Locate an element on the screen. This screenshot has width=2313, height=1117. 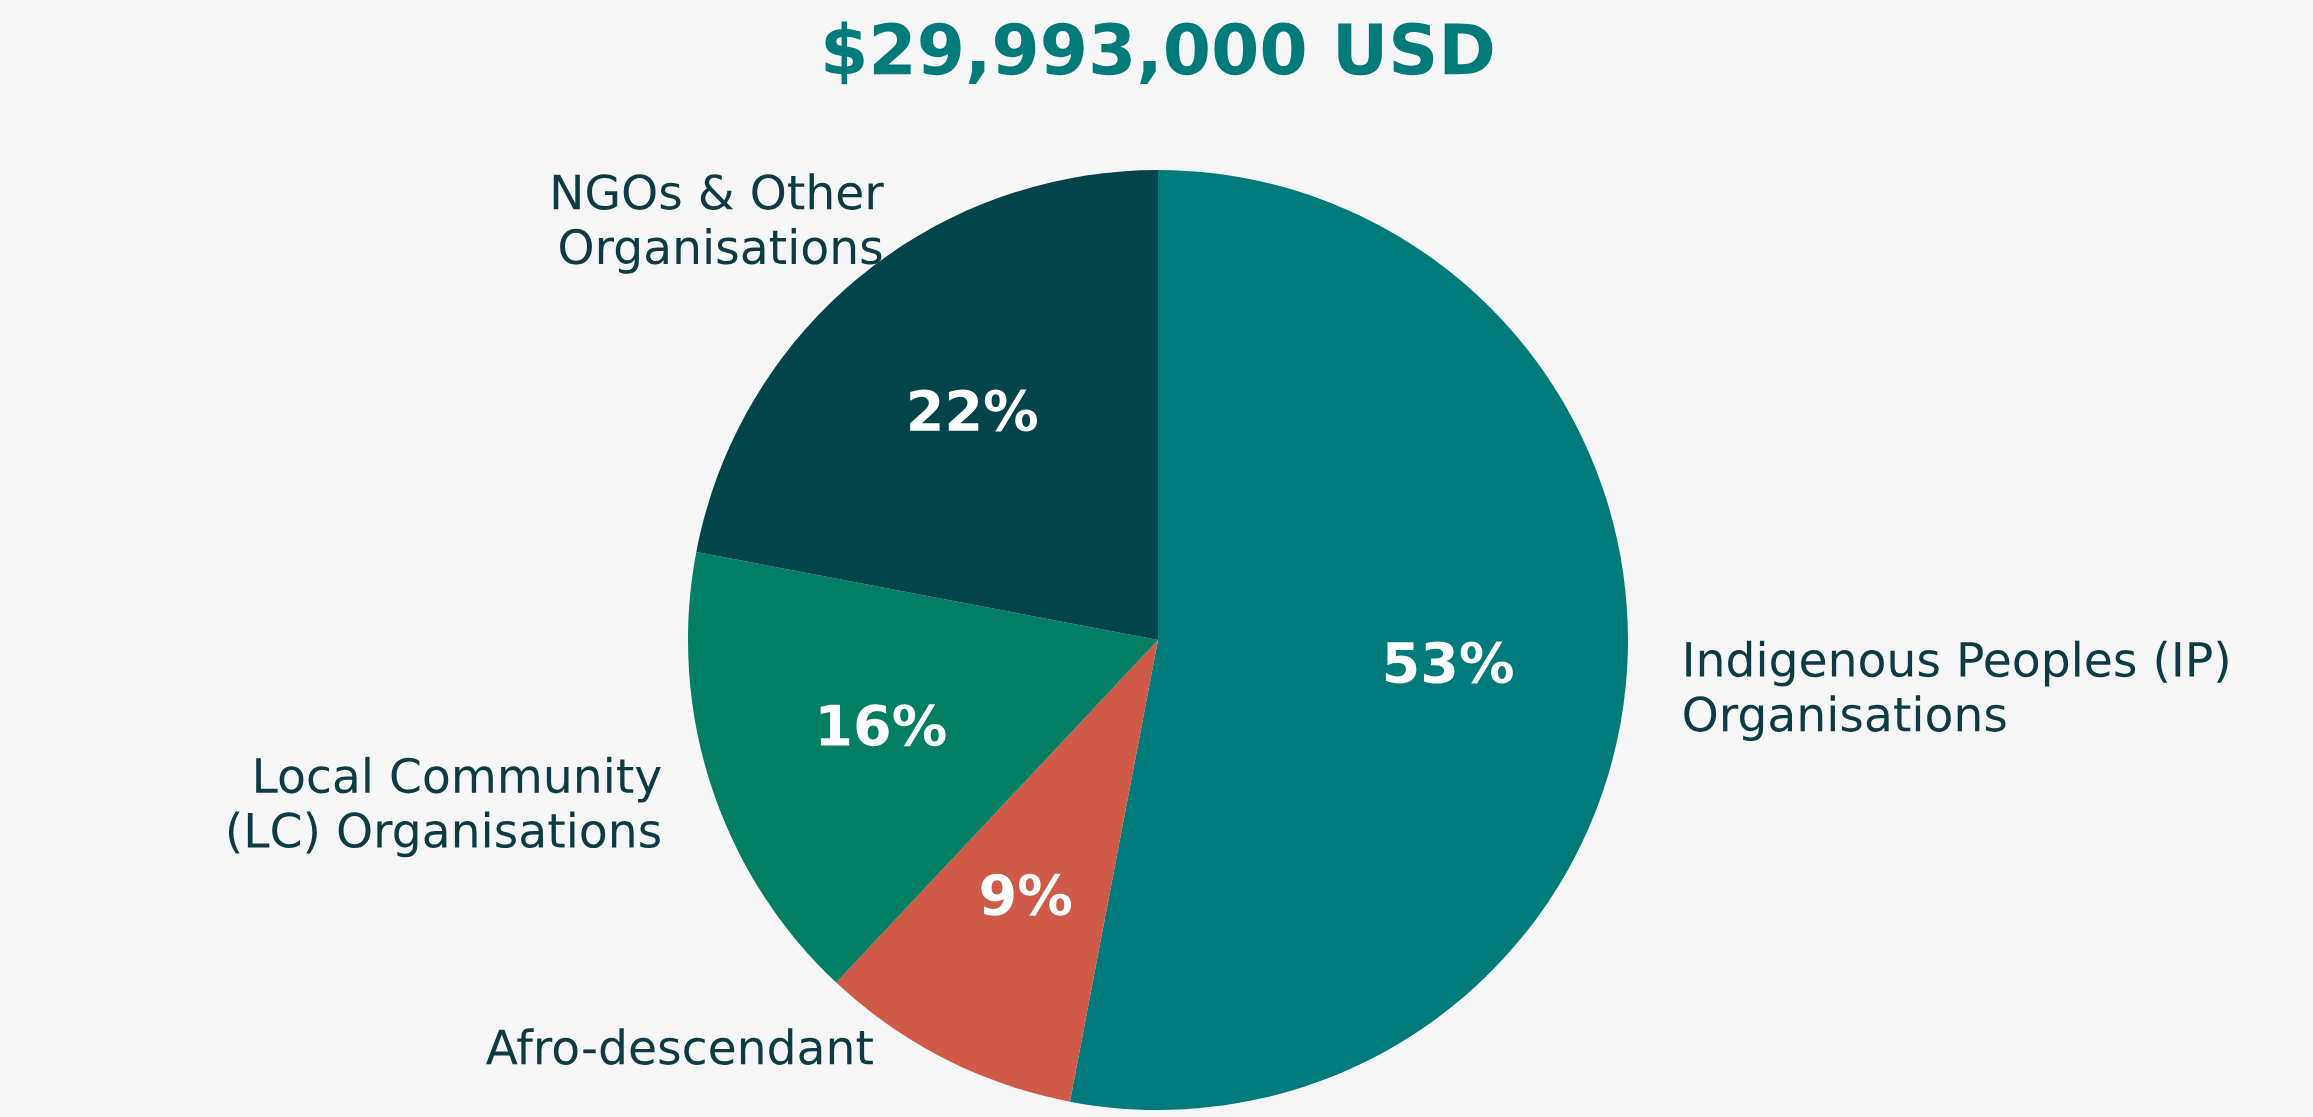
slice-label: Indigenous Peoples (IP) Organisations is located at coordinates (1956, 691).